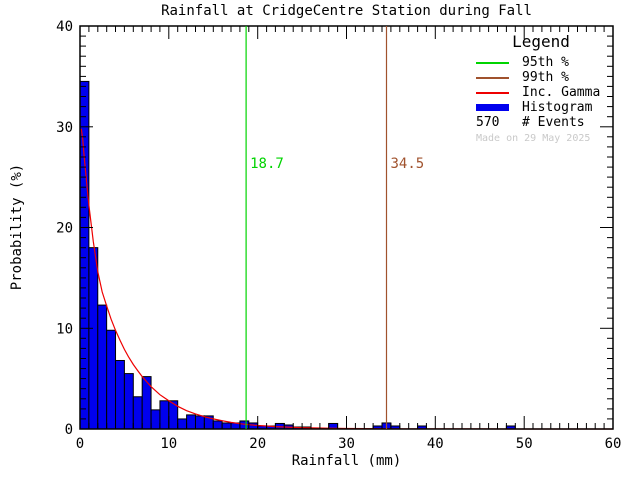  I want to click on legend-item-inc-gamma: Inc. Gamma, so click(541, 92).